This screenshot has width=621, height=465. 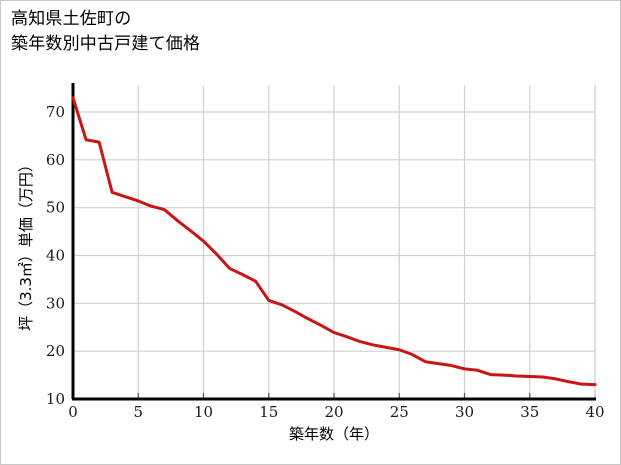 I want to click on x-axis-label: 築年数（年）, so click(x=334, y=434).